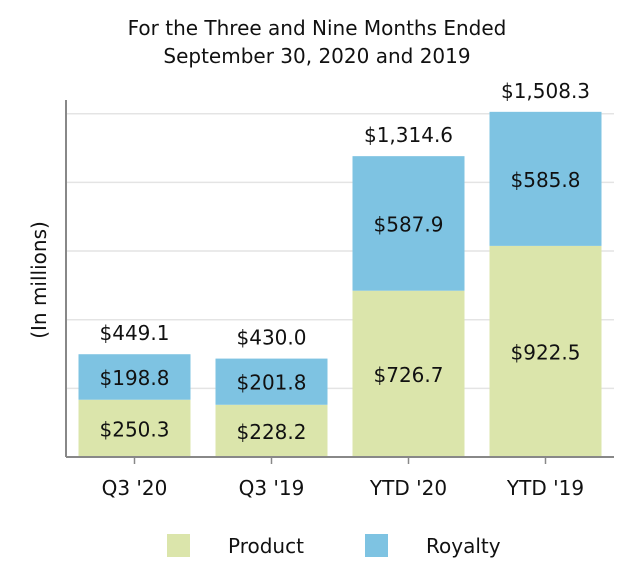 The image size is (634, 586). I want to click on data-label-royalty-3: $585.8, so click(546, 180).